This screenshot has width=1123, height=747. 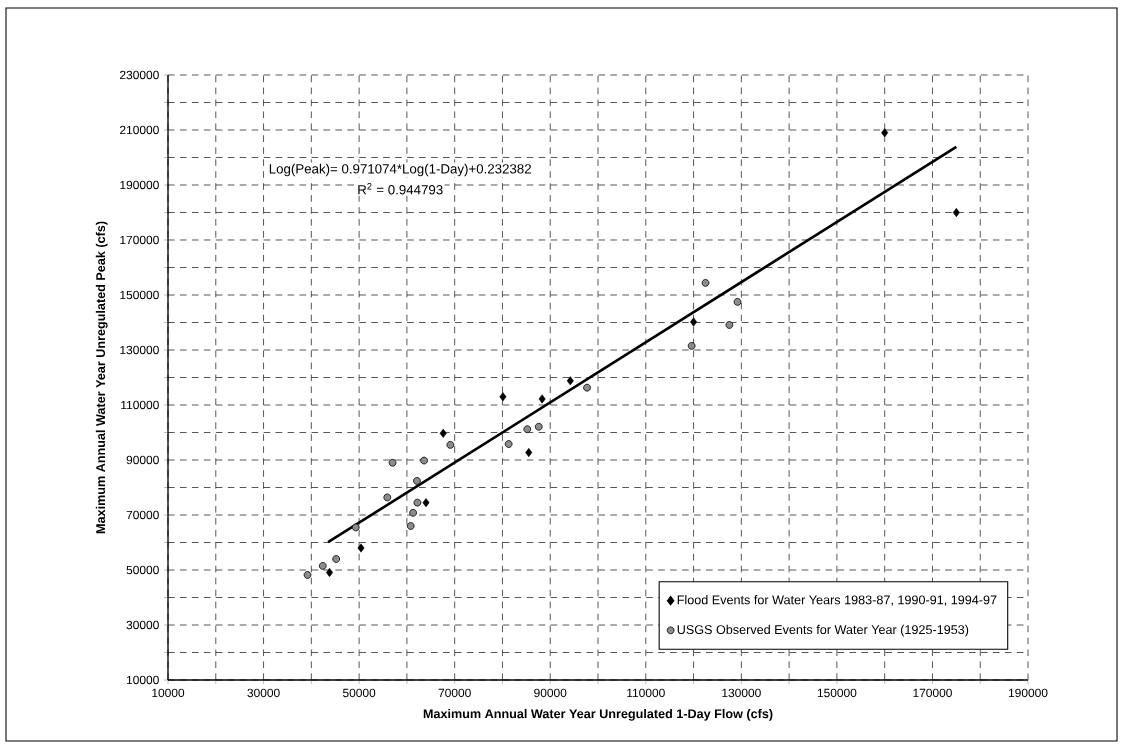 I want to click on legend-label: Flood Events for Water Years 1983-87, 1990-91, 1994-97, so click(x=837, y=600).